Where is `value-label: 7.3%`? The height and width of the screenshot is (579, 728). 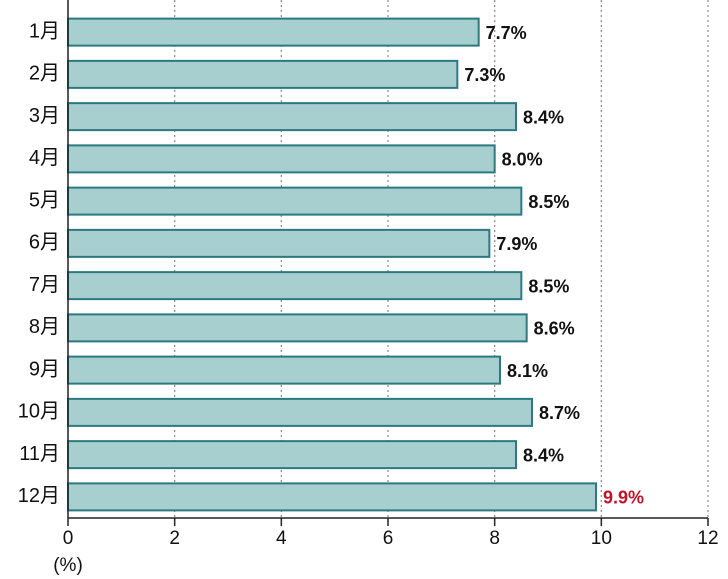
value-label: 7.3% is located at coordinates (484, 75).